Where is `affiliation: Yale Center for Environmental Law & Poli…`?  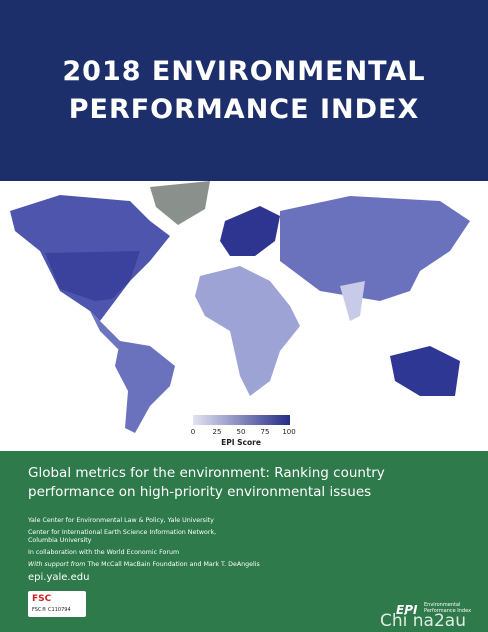 affiliation: Yale Center for Environmental Law & Poli… is located at coordinates (121, 520).